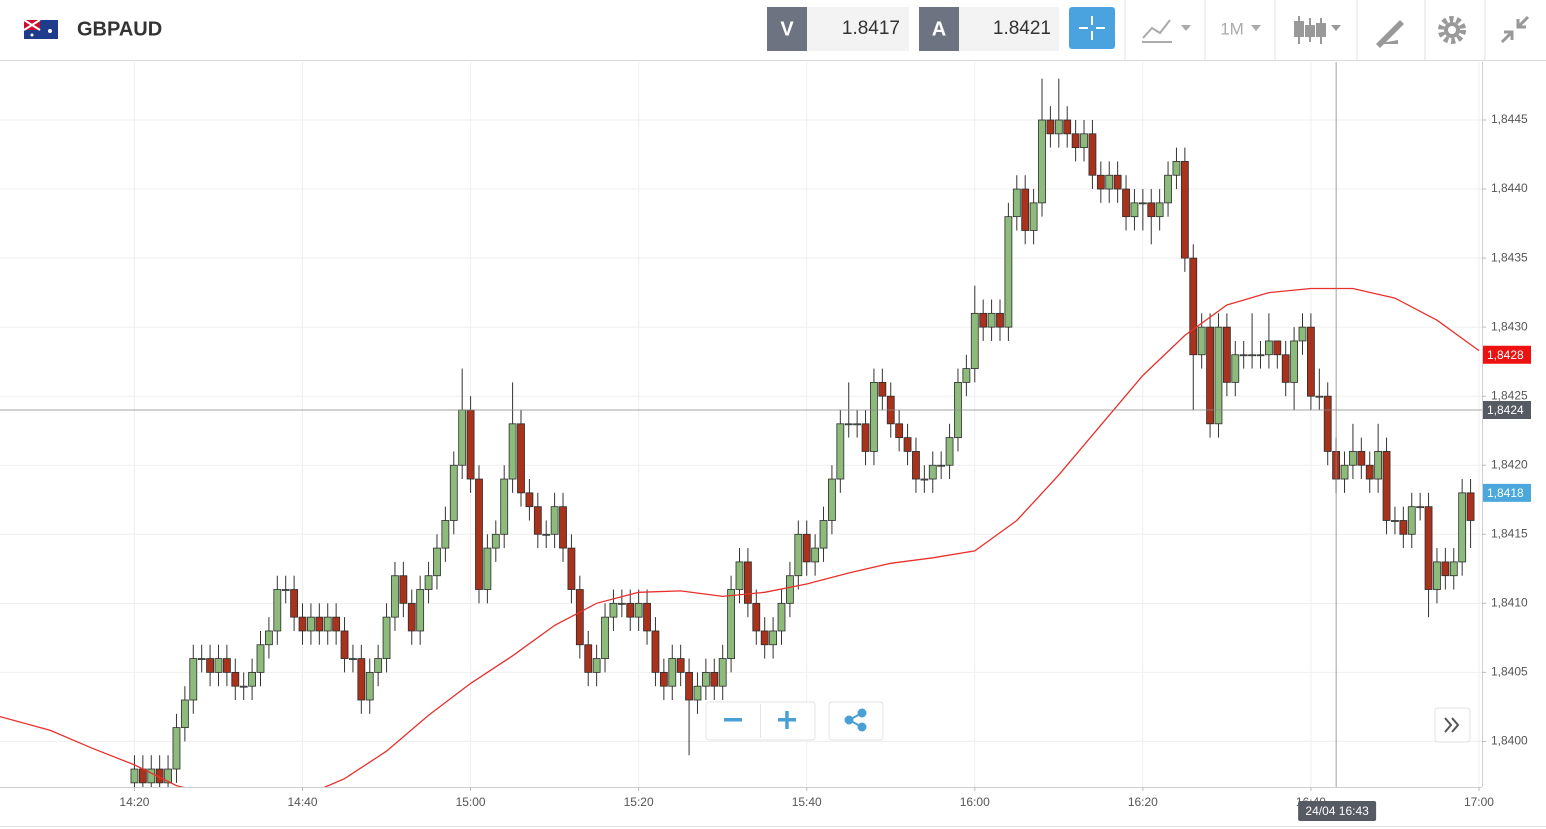  I want to click on sell-price: 1.8417, so click(871, 28).